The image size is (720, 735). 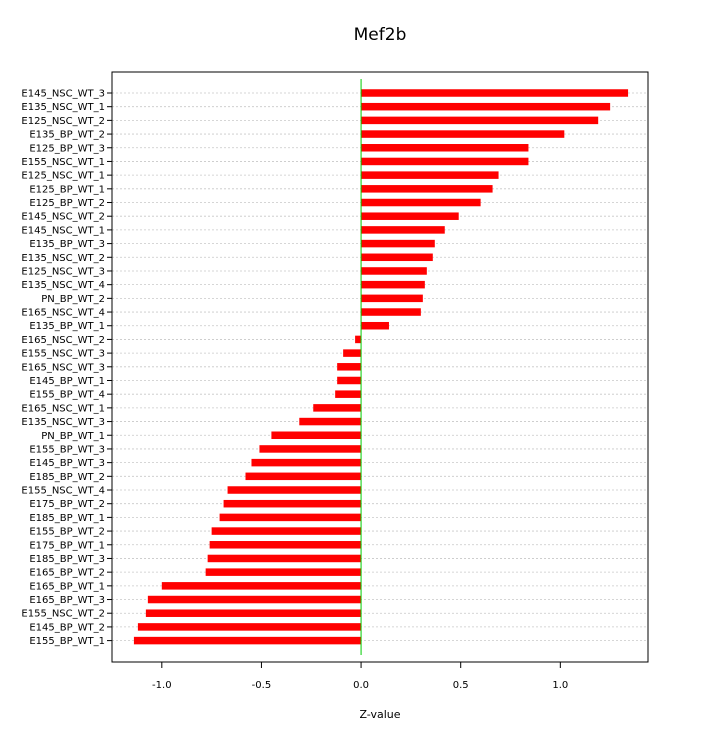 I want to click on category-label: E145_NSC_WT_3, so click(x=63, y=94).